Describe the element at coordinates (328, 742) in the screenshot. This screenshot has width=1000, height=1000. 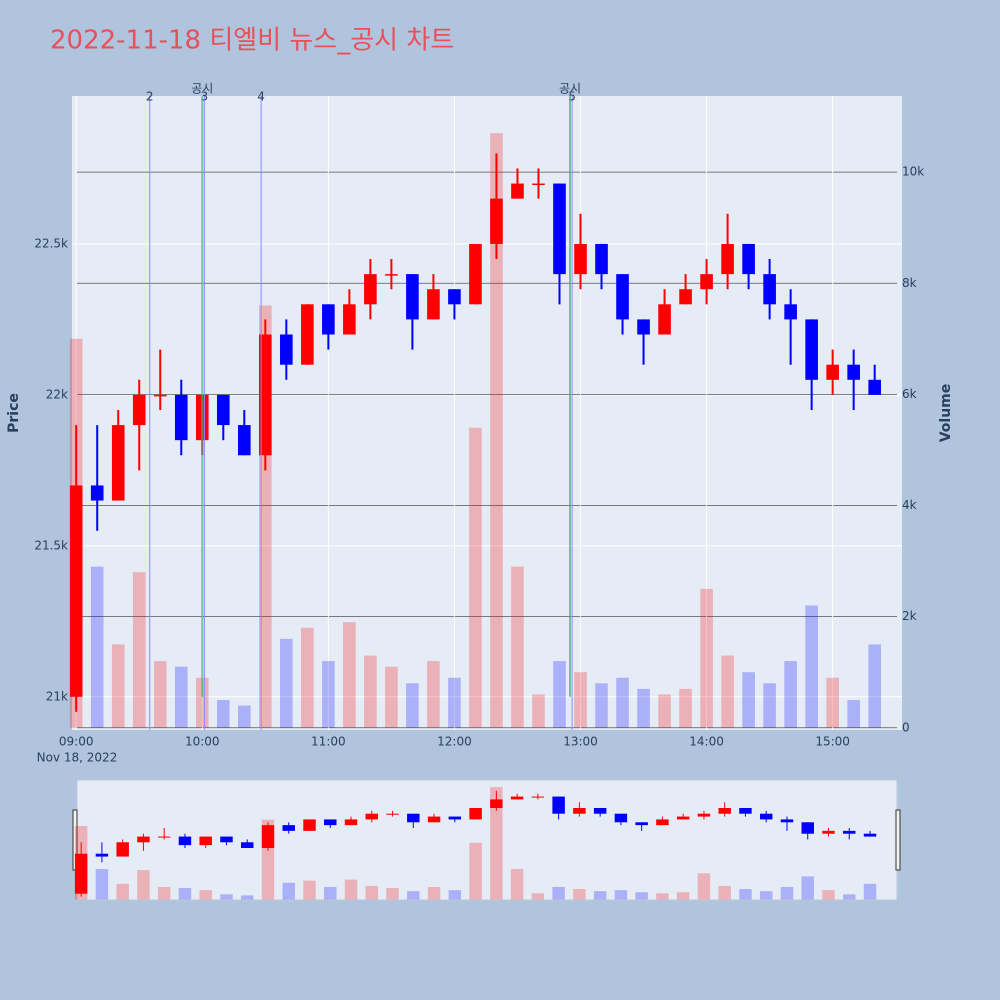
I see `x-tick-label: 11:00` at that location.